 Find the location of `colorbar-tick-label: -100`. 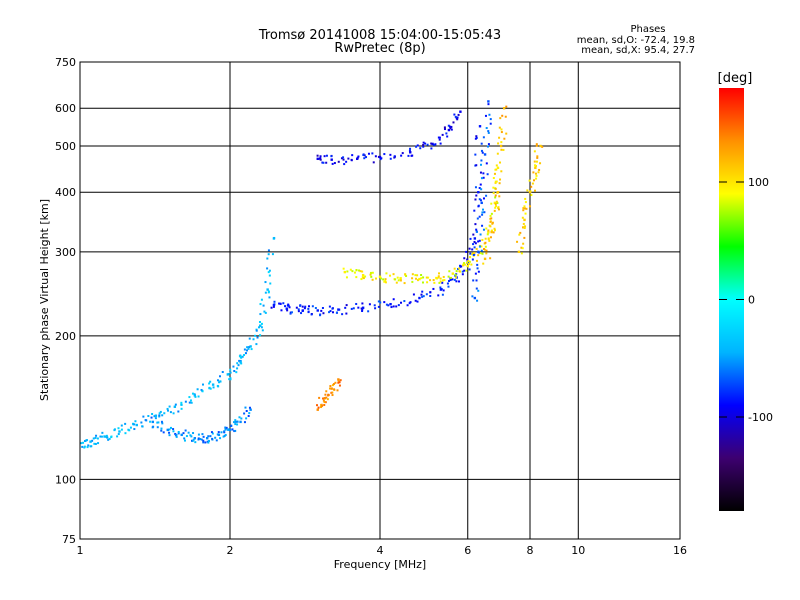

colorbar-tick-label: -100 is located at coordinates (760, 417).